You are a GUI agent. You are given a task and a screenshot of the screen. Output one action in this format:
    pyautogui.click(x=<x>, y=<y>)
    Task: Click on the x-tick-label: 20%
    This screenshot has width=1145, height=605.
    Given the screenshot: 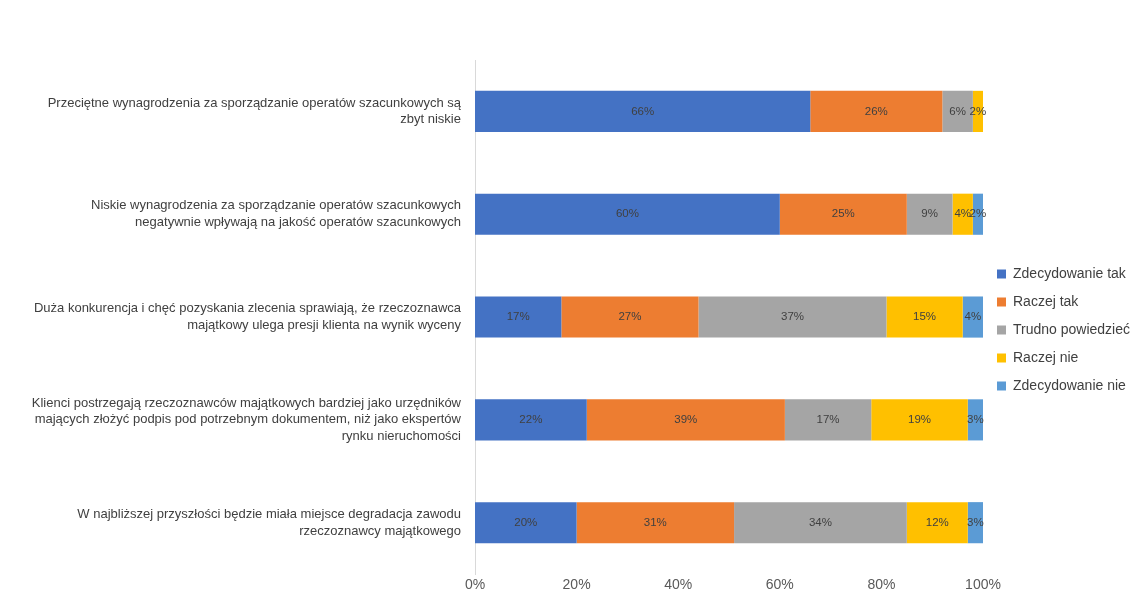 What is the action you would take?
    pyautogui.click(x=576, y=584)
    